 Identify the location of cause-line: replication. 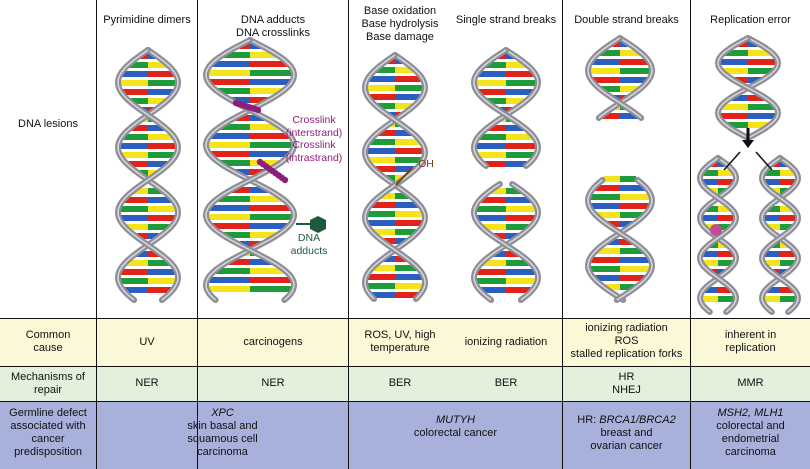
(750, 348).